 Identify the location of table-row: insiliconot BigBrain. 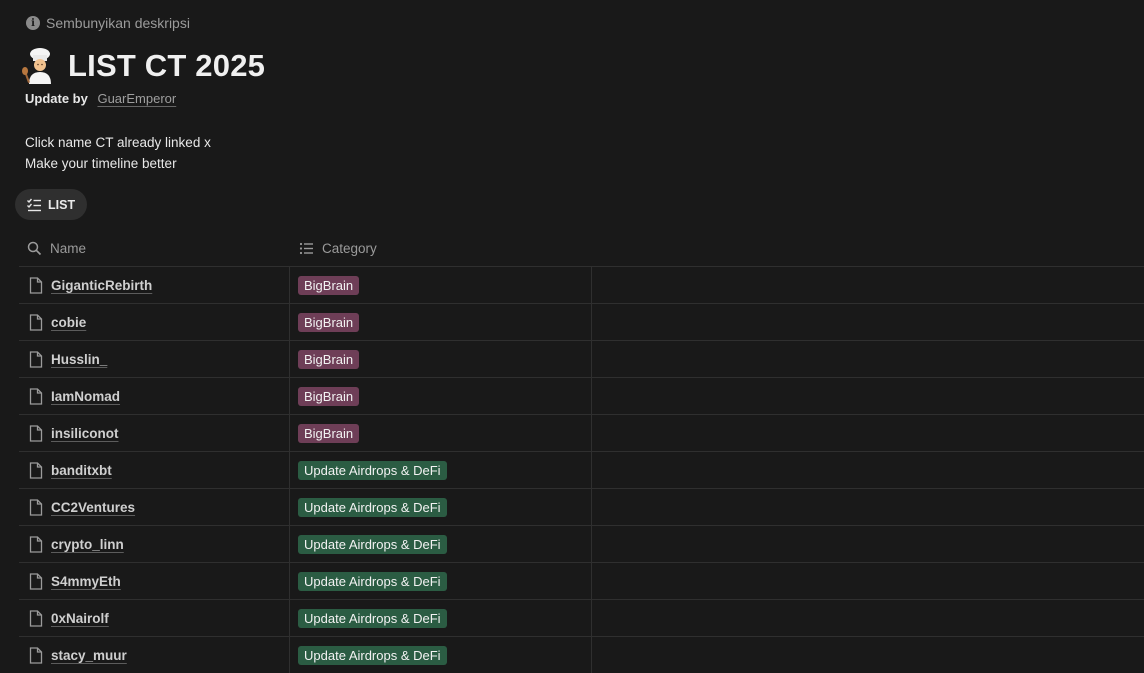
(581, 433).